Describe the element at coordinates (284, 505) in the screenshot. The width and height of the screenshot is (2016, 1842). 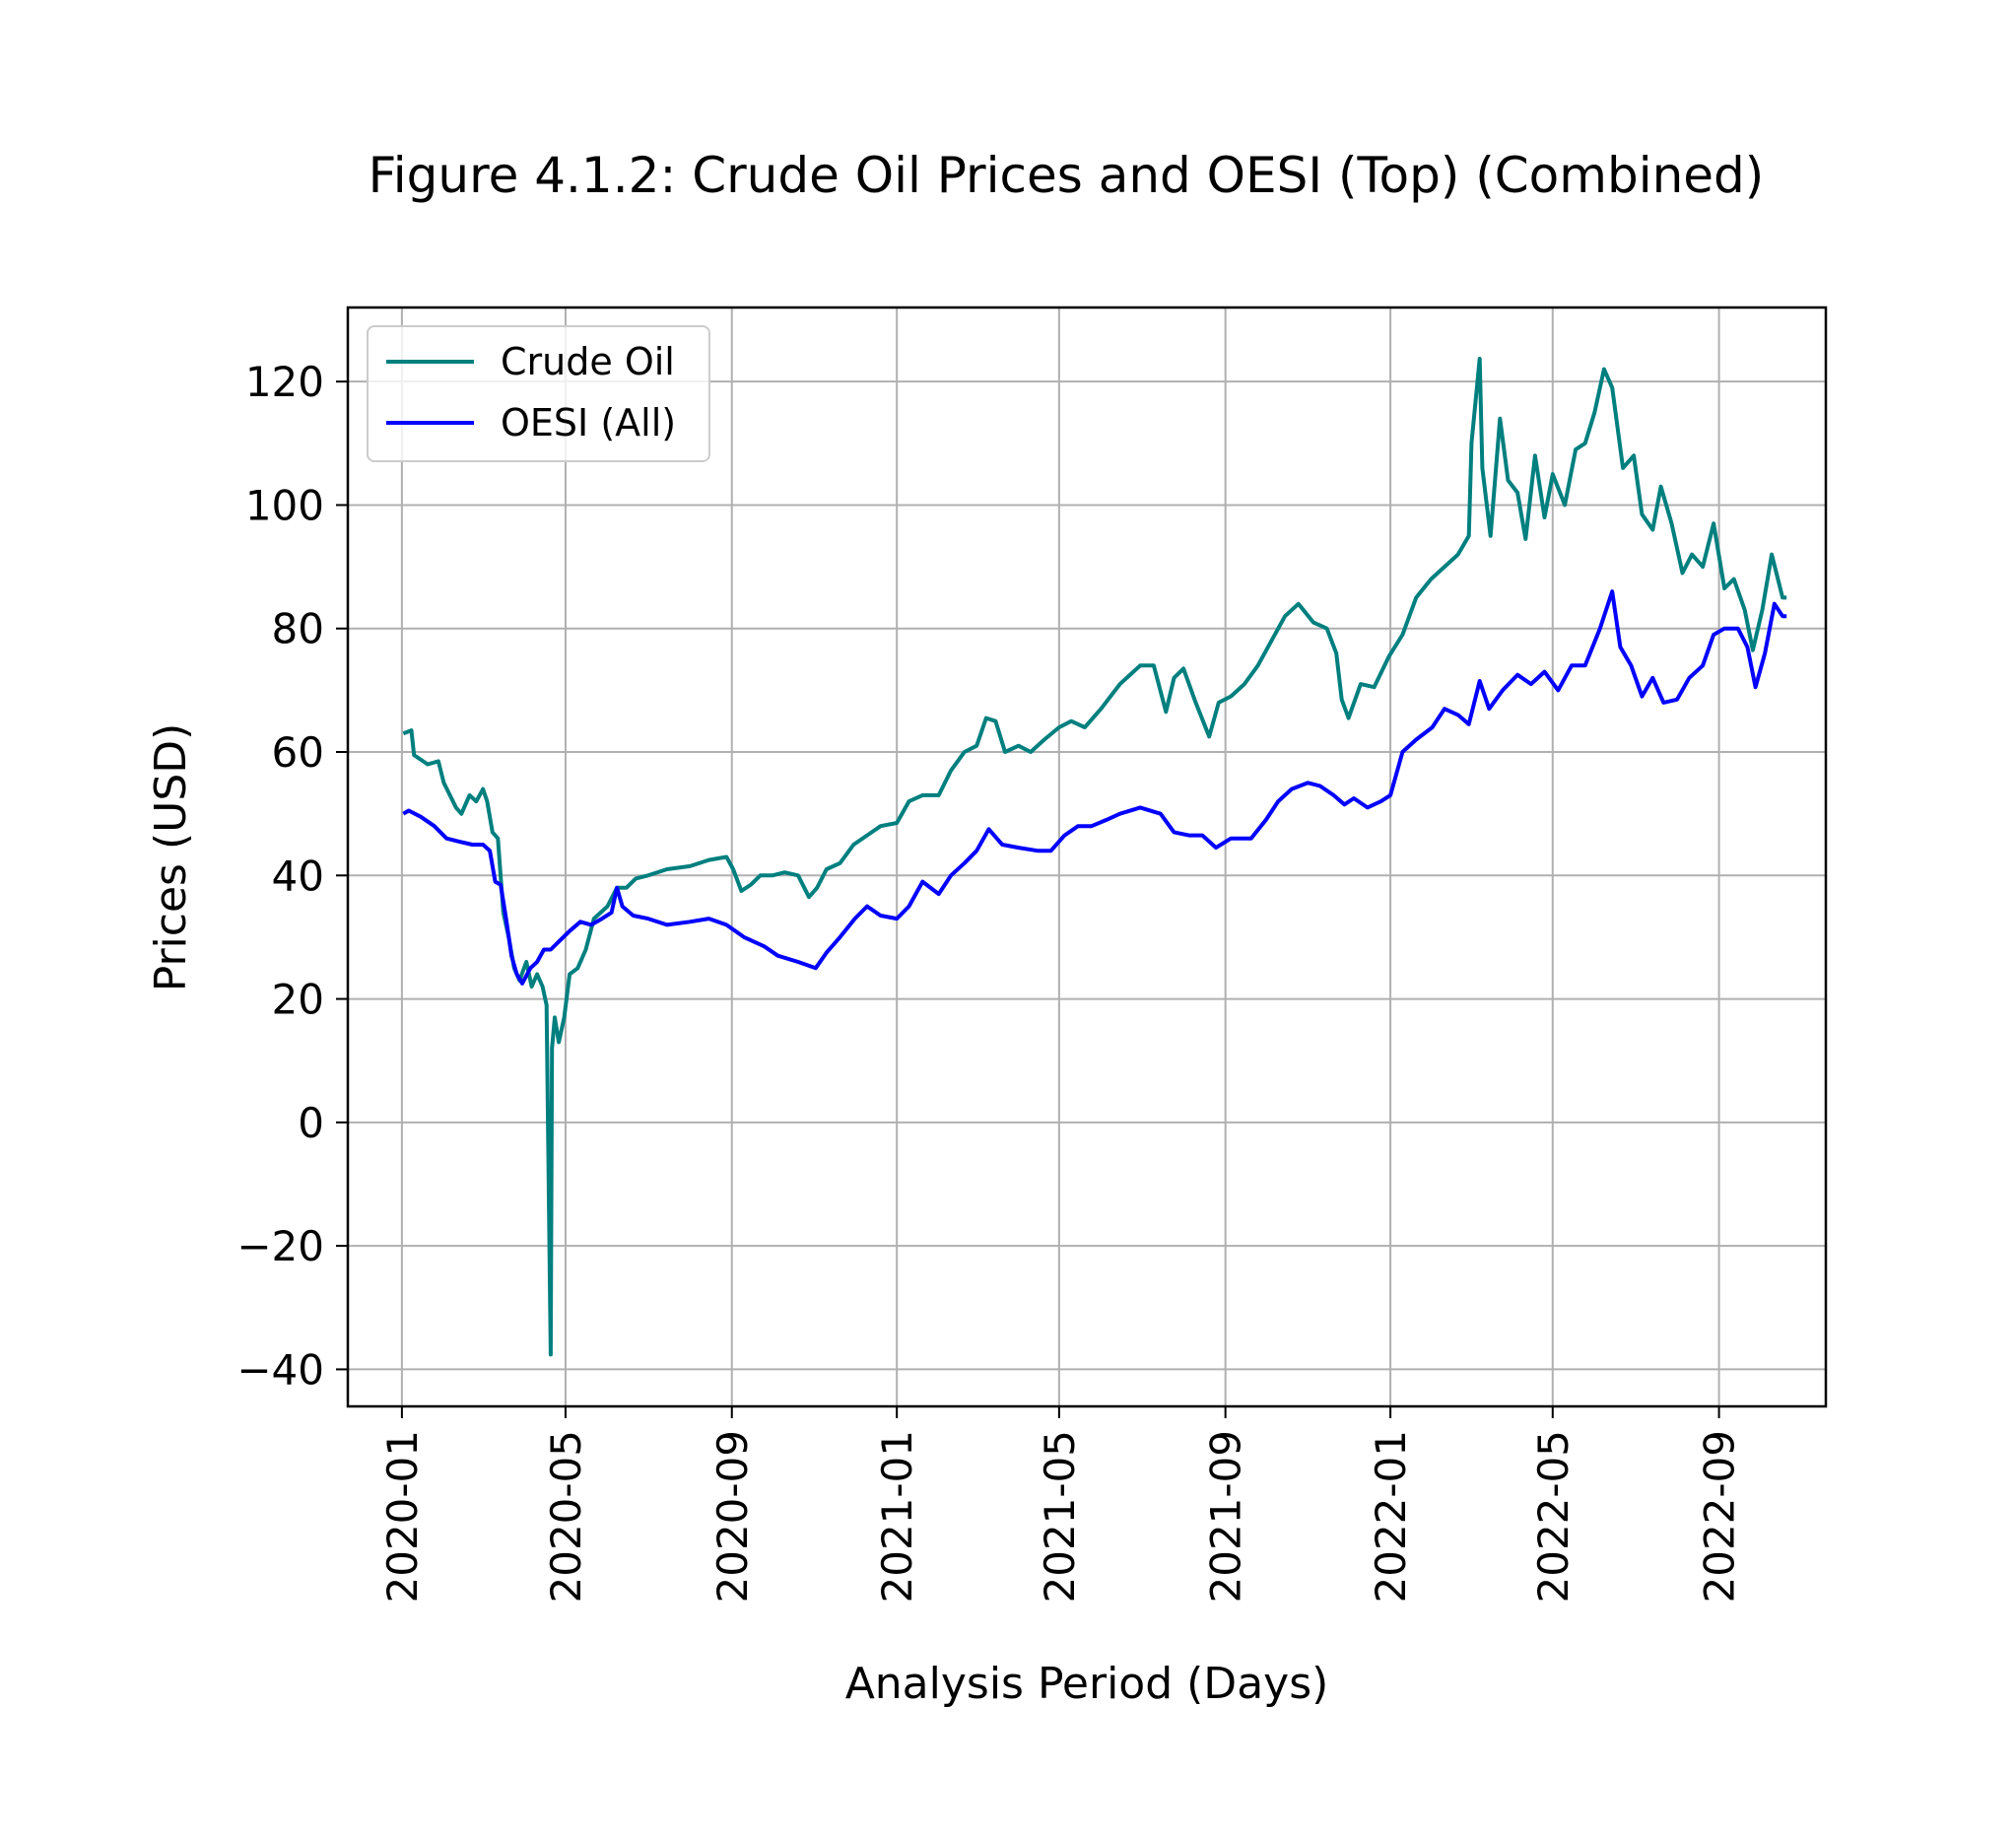
I see `y-tick-label: 100` at that location.